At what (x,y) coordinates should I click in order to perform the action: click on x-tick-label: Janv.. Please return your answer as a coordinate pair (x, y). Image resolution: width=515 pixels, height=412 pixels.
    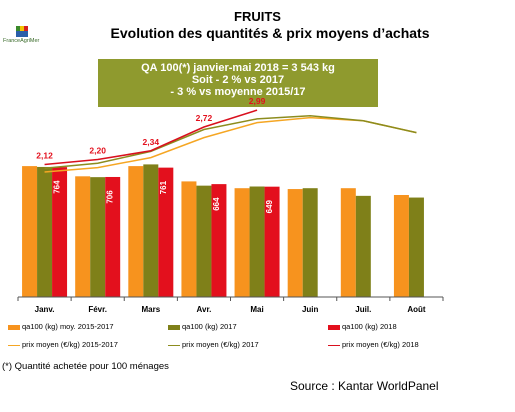
    Looking at the image, I should click on (45, 309).